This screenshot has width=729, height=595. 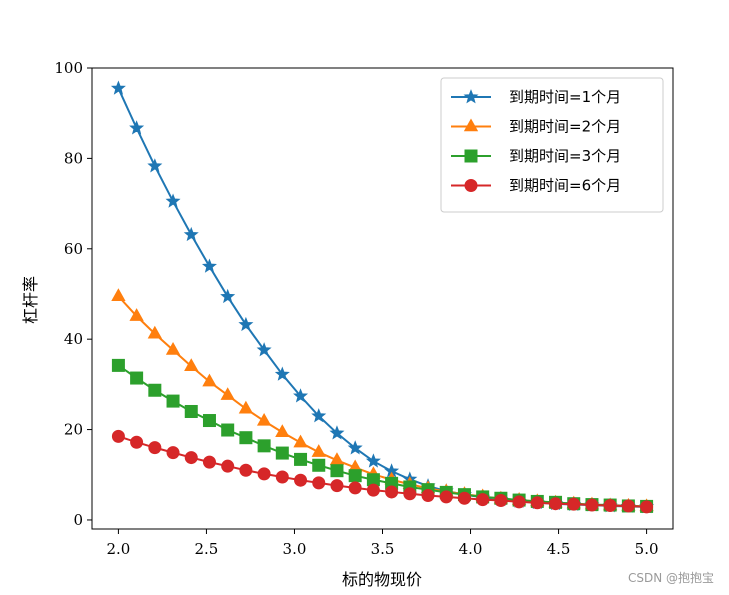 What do you see at coordinates (565, 186) in the screenshot?
I see `legend-label: 到期时间=6个月` at bounding box center [565, 186].